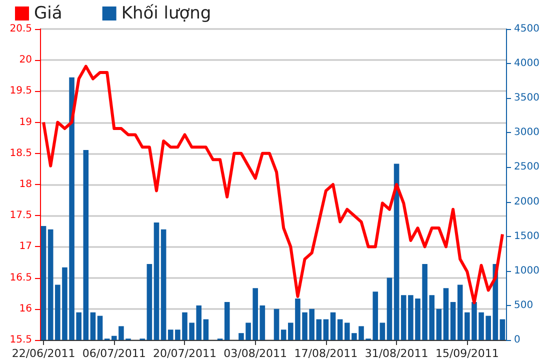 The height and width of the screenshot is (364, 550). Describe the element at coordinates (48, 14) in the screenshot. I see `legend-label: Giá` at that location.